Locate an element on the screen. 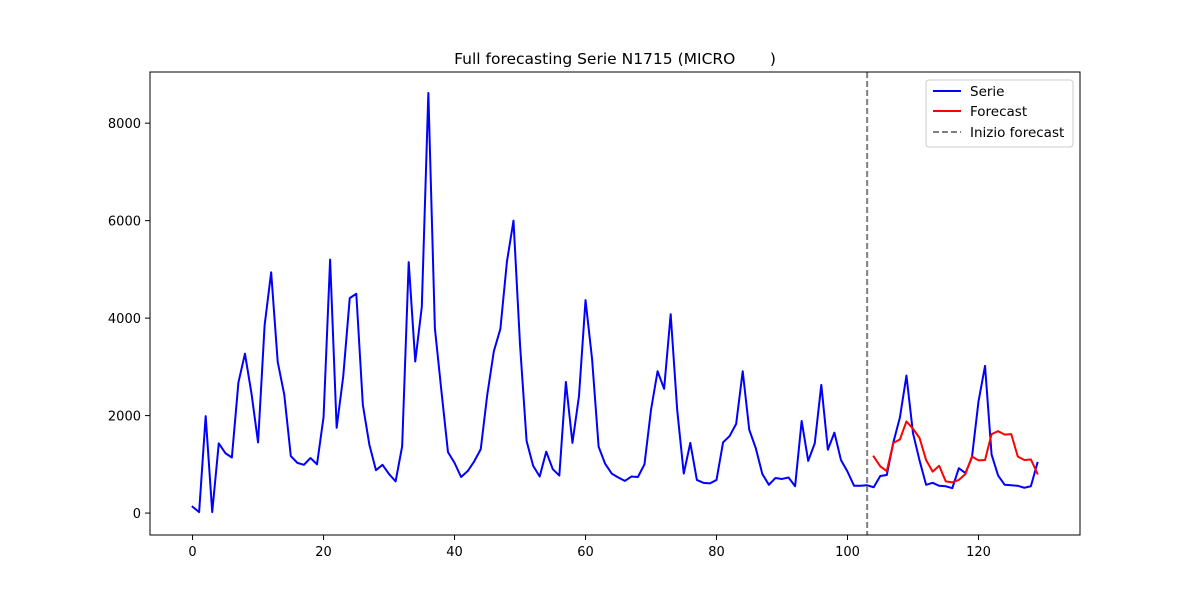 The width and height of the screenshot is (1200, 600). x-tick-label: 20 is located at coordinates (323, 552).